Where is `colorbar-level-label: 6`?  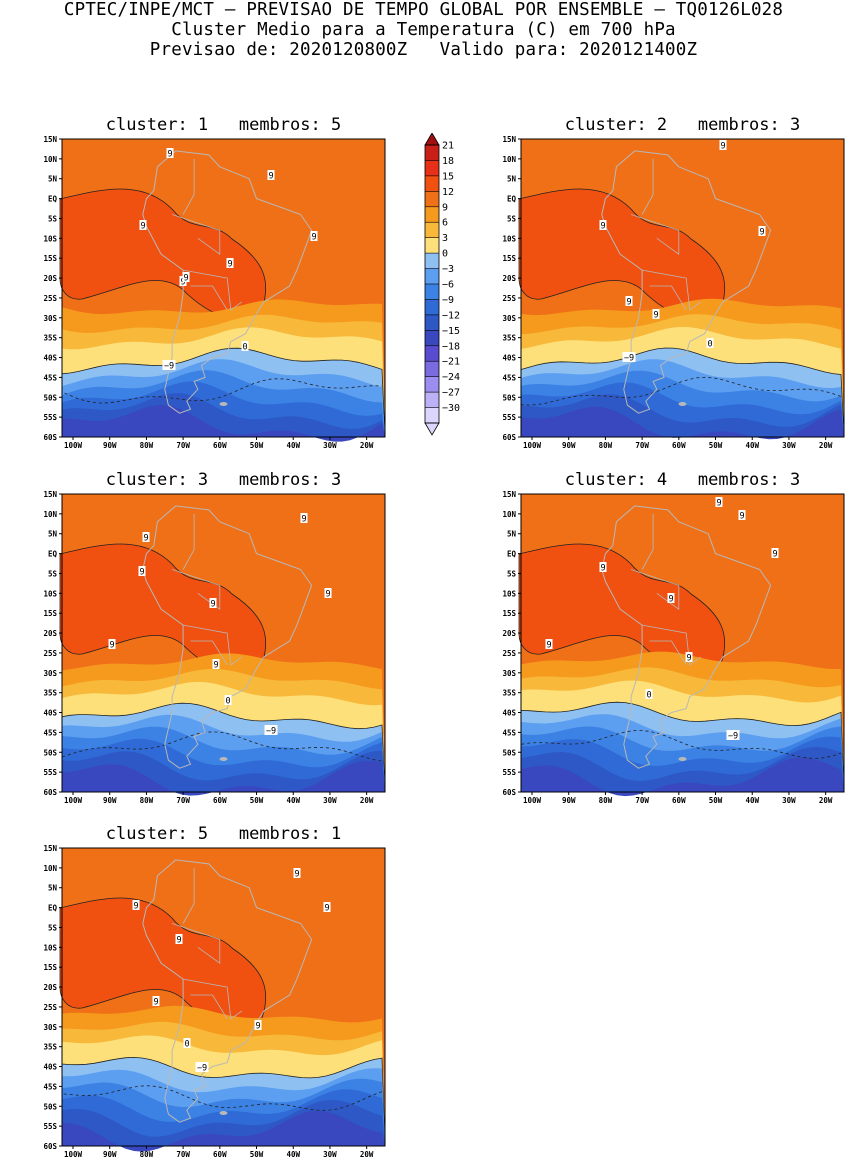
colorbar-level-label: 6 is located at coordinates (445, 223).